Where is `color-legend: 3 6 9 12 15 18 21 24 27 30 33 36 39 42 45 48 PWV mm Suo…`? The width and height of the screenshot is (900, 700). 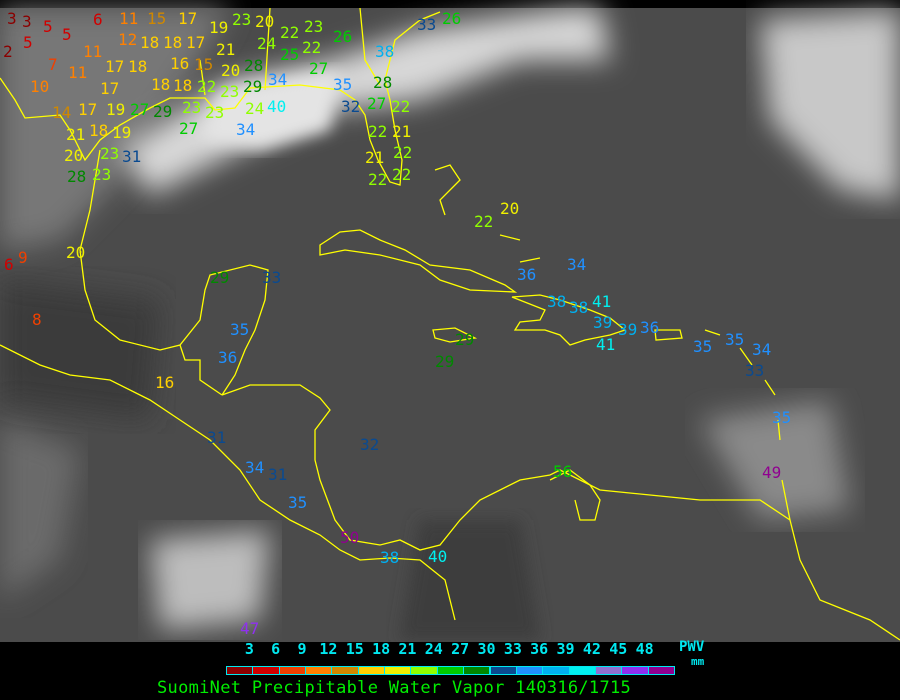
color-legend: 3 6 9 12 15 18 21 24 27 30 33 36 39 42 45 48 PWV mm Suo… is located at coordinates (450, 670).